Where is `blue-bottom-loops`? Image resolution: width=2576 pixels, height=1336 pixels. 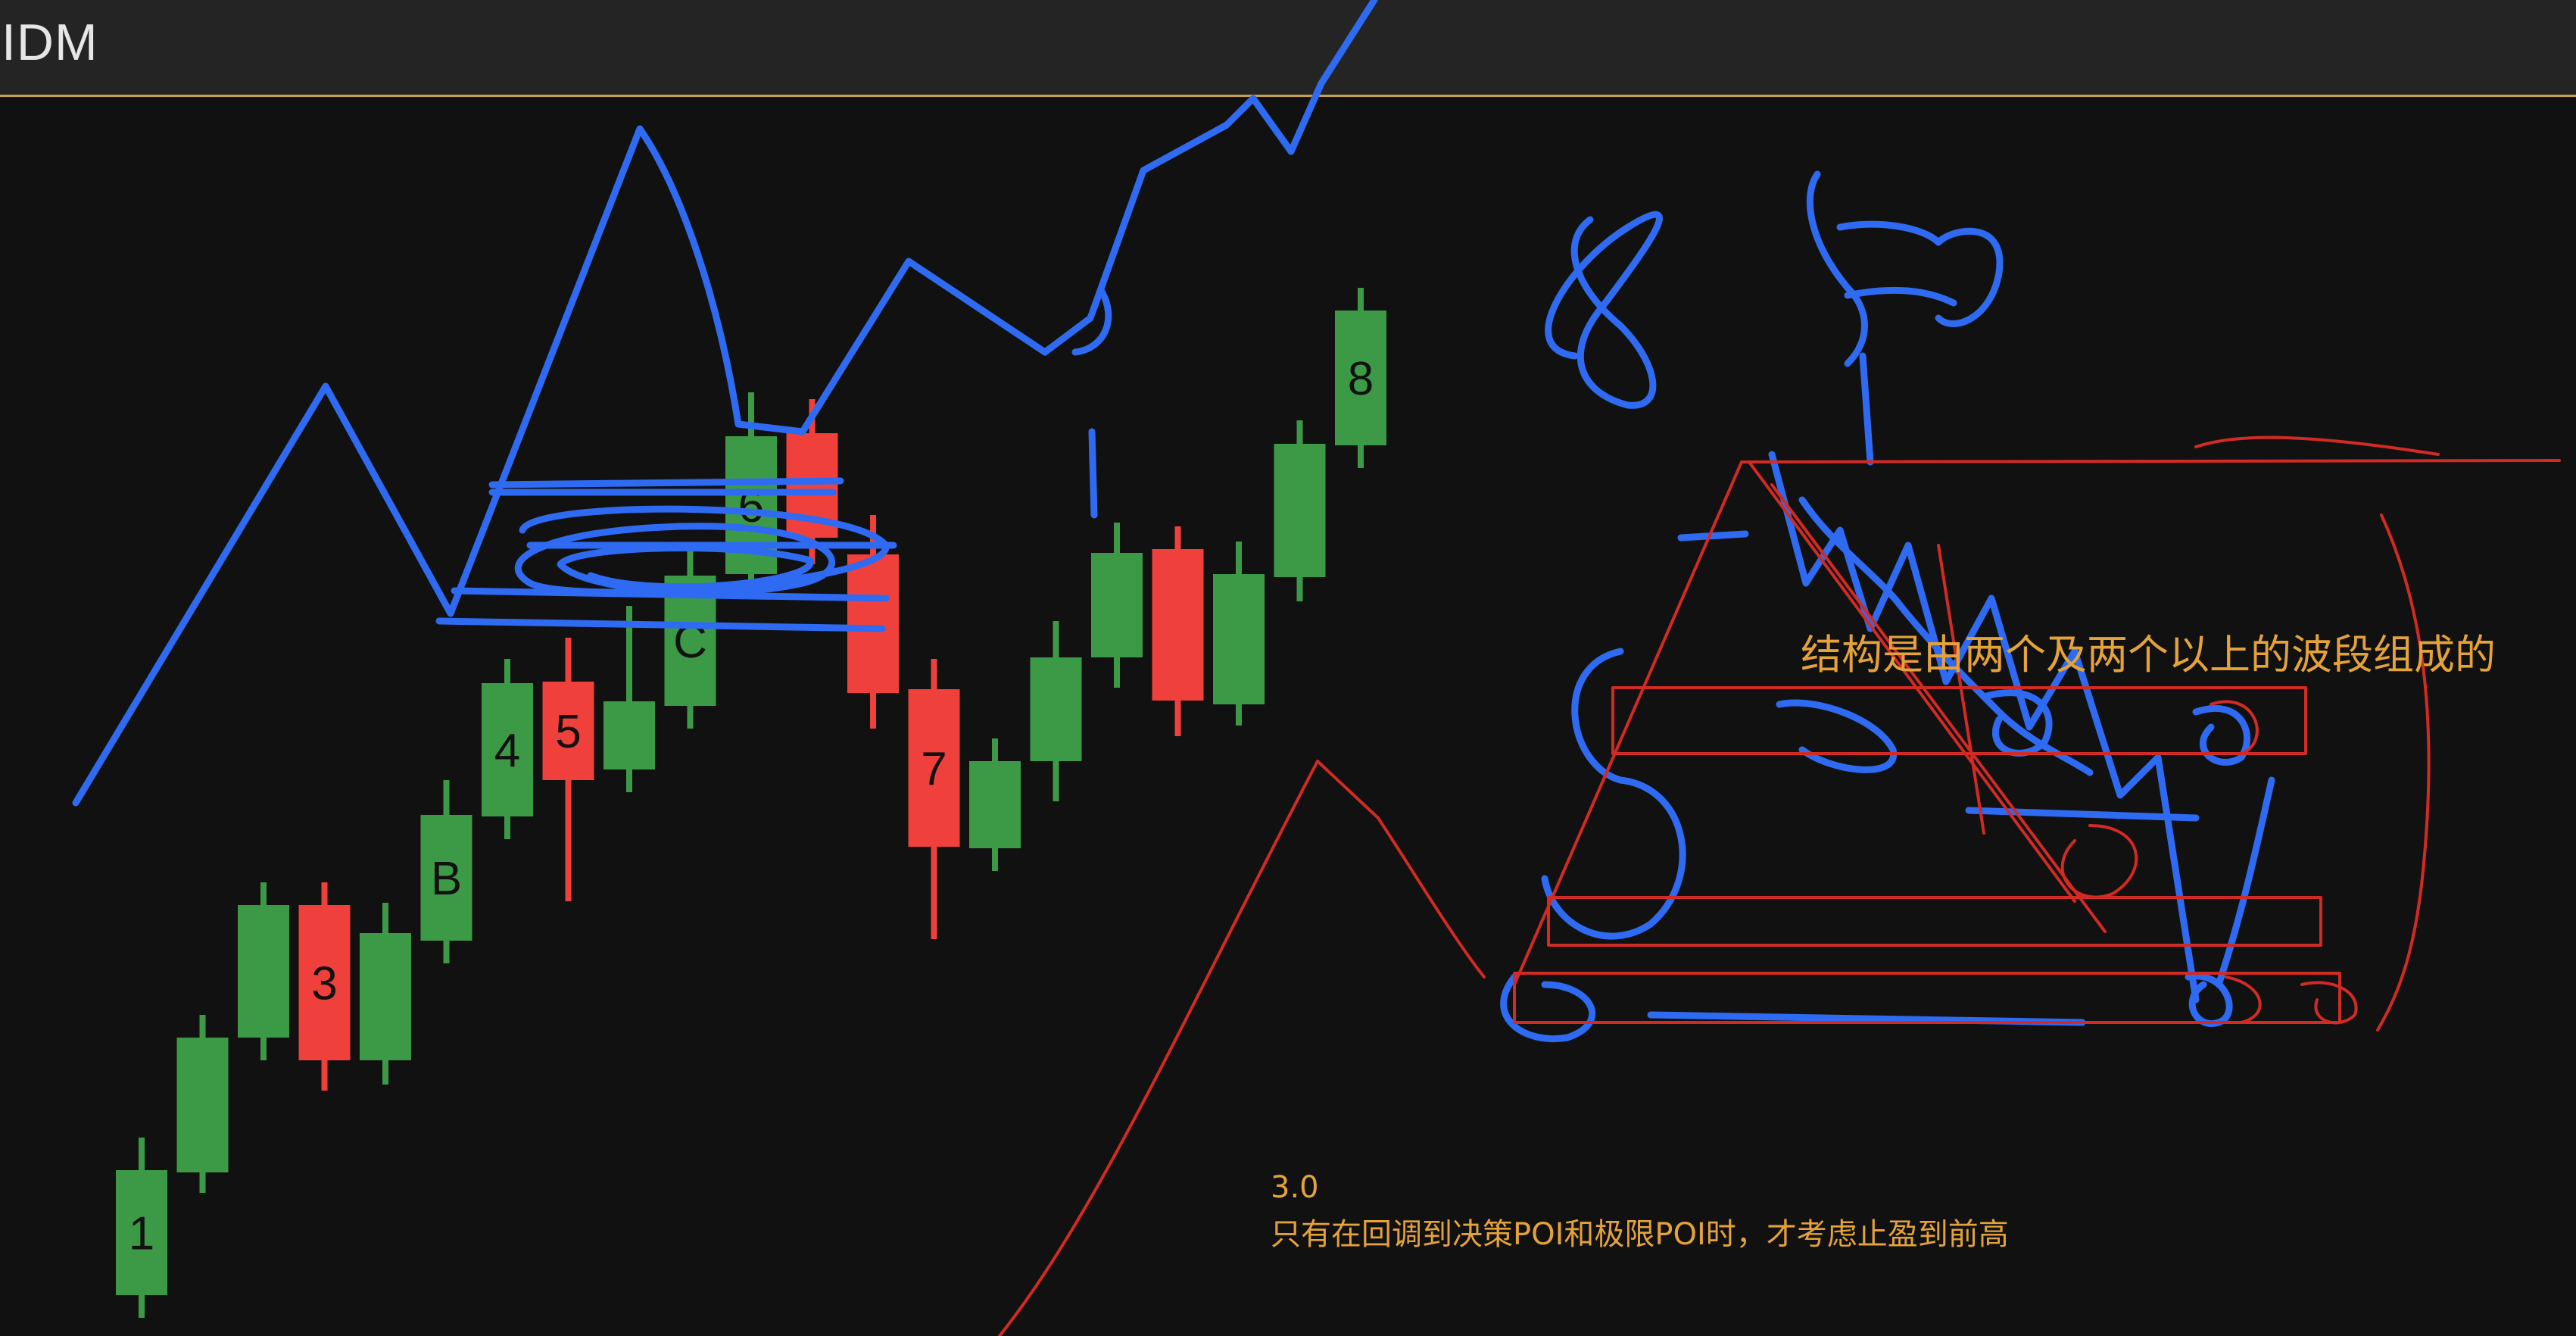
blue-bottom-loops is located at coordinates (1887, 909).